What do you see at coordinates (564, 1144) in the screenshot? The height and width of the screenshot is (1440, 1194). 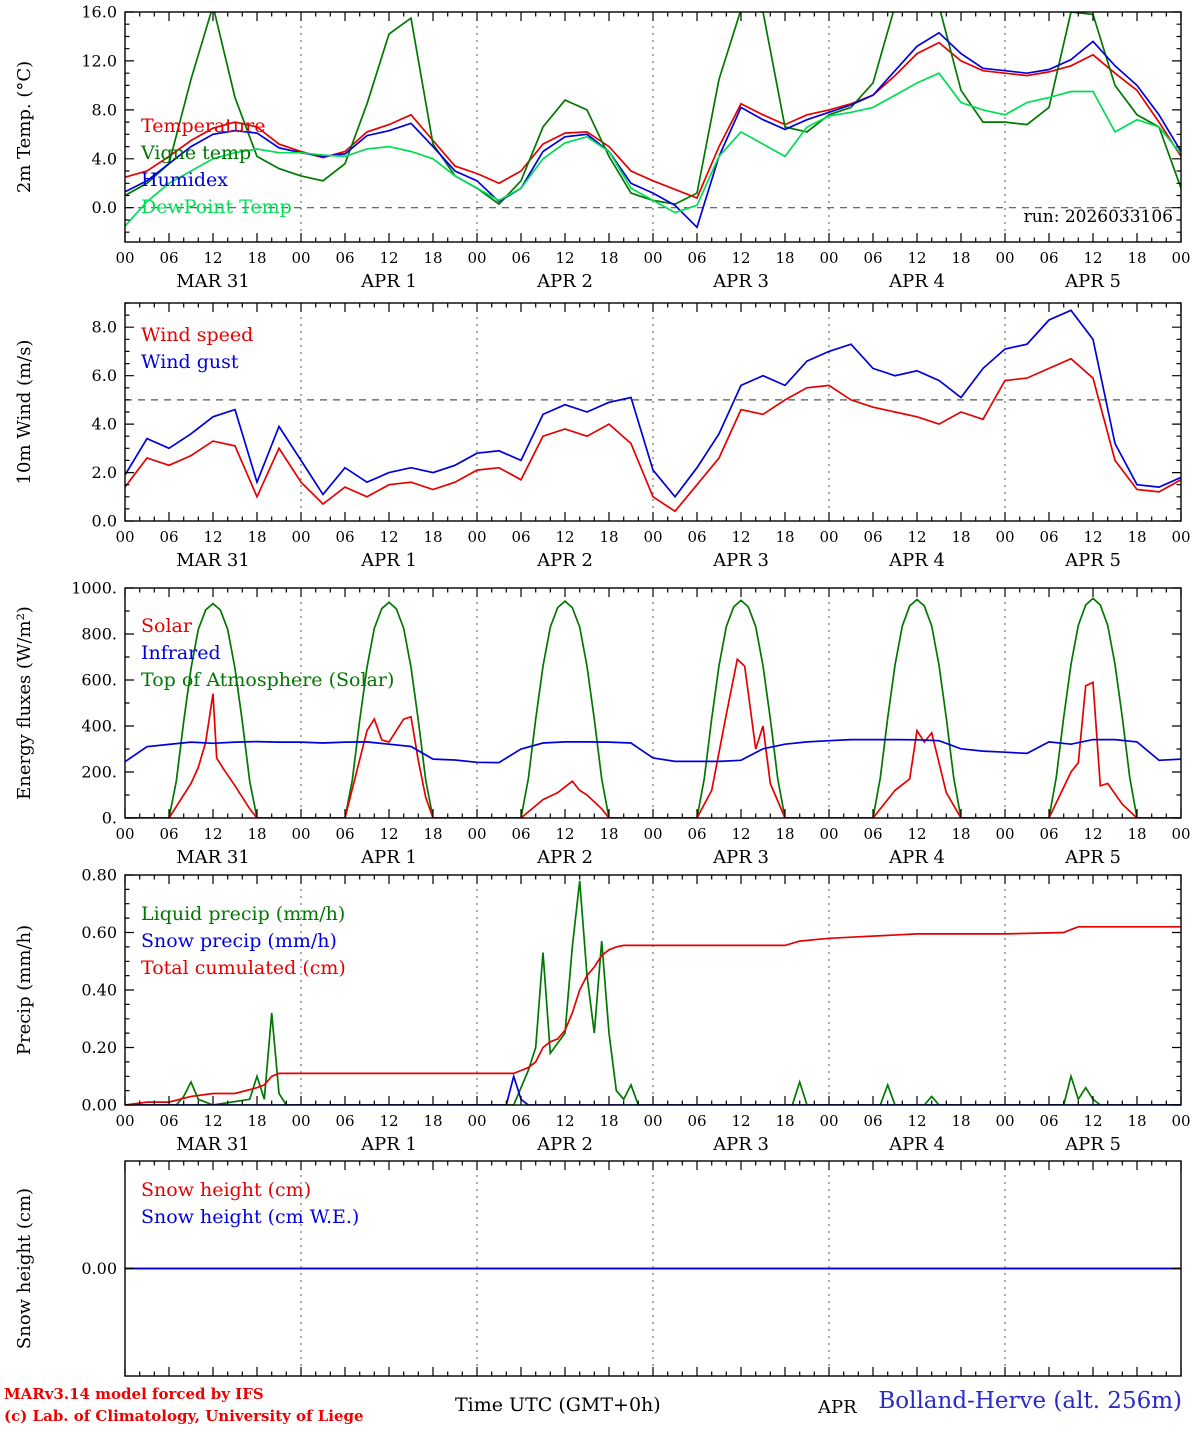 I see `day-label: APR 2` at bounding box center [564, 1144].